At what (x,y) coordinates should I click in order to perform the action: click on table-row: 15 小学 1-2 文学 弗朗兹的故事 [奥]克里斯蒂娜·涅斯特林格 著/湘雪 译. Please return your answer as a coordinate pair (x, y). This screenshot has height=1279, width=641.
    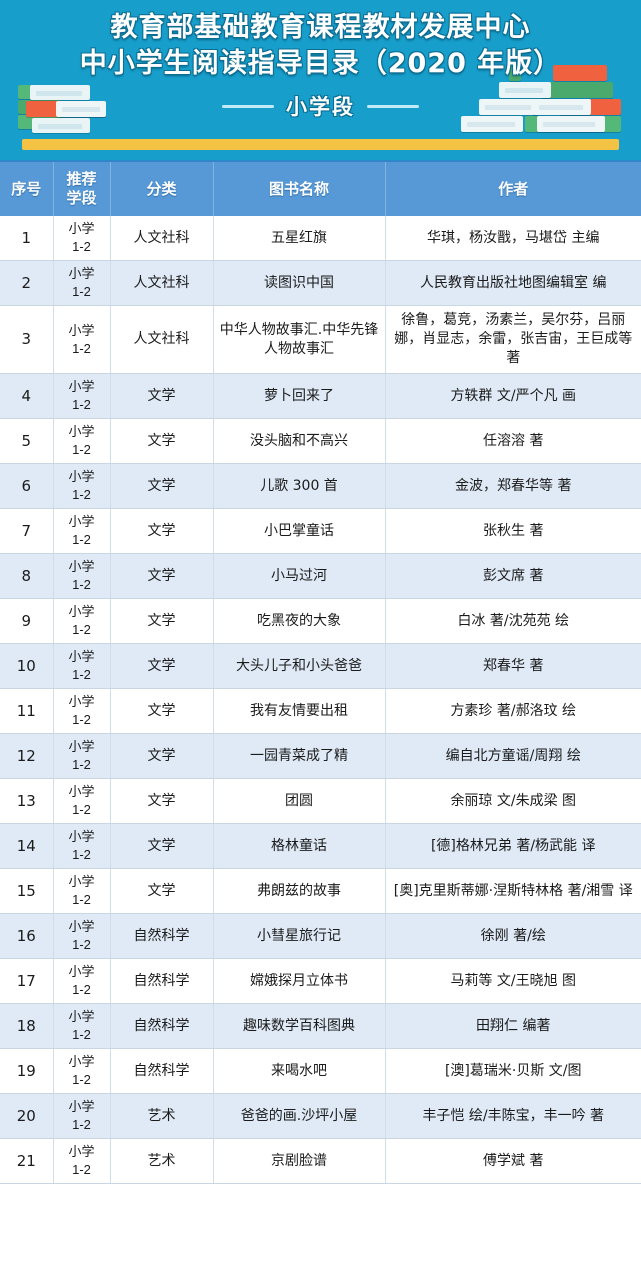
    Looking at the image, I should click on (320, 891).